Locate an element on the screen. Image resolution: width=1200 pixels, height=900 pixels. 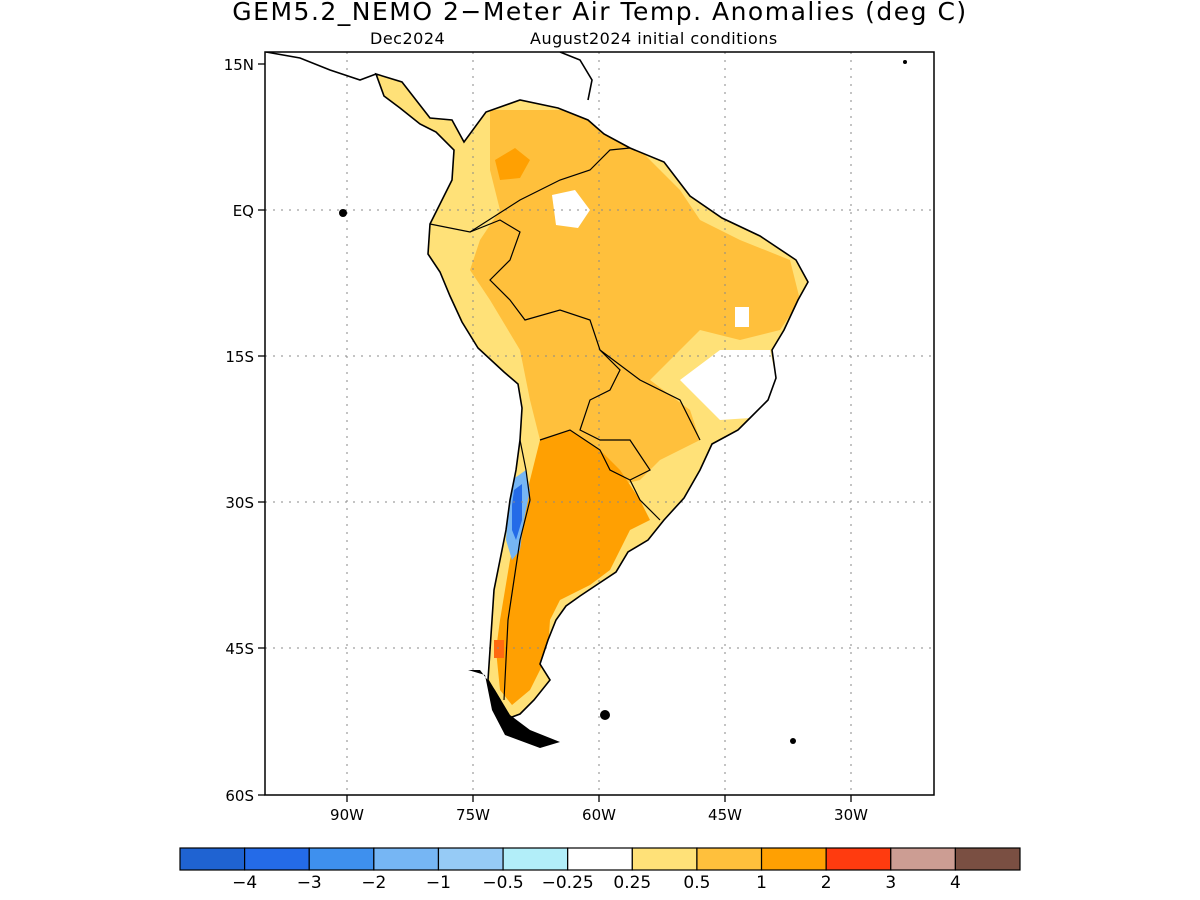
lat-tick-label: 30S is located at coordinates (239, 503).